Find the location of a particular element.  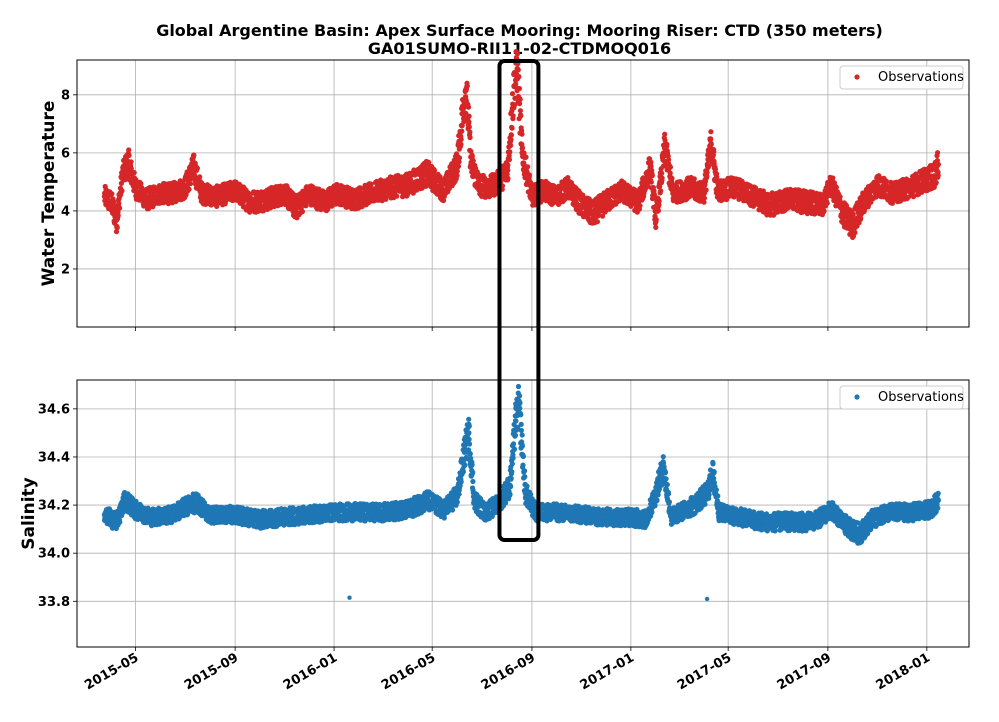

y-tick-label: 33.8 is located at coordinates (54, 602).